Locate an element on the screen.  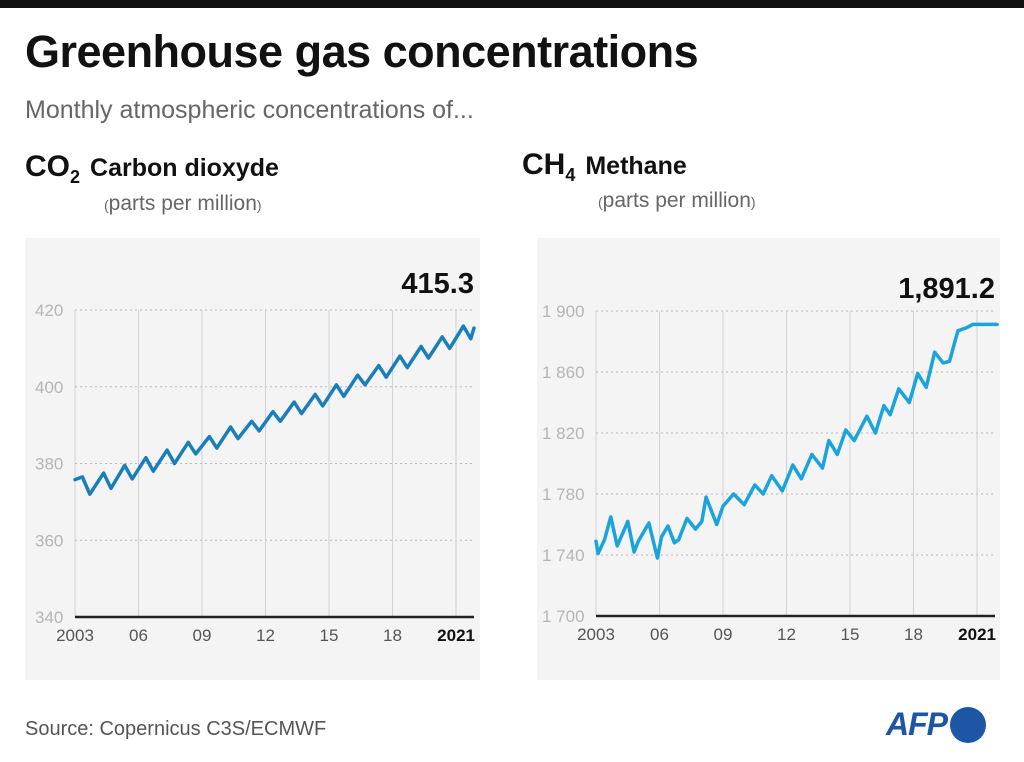
co2-x-tick-label: 12 is located at coordinates (265, 635).